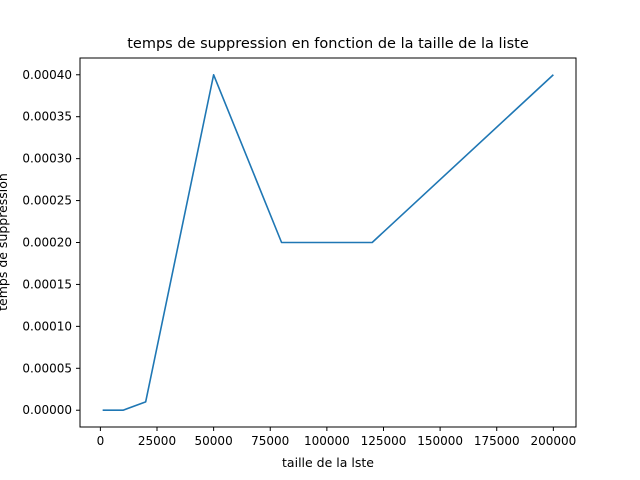 The width and height of the screenshot is (640, 480). Describe the element at coordinates (47, 75) in the screenshot. I see `y-tick-label: 0.00040` at that location.